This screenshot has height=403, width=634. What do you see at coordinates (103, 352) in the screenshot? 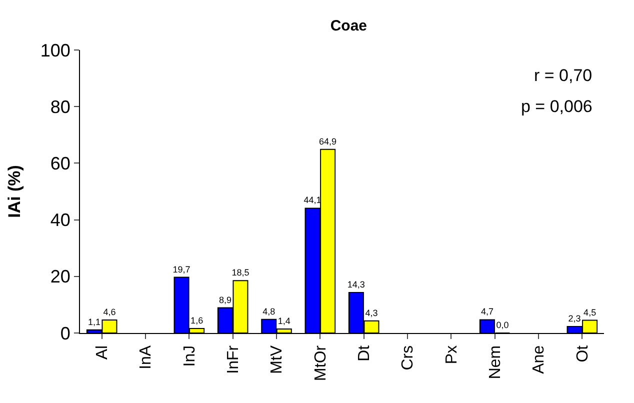
I see `x-tick-label: Al` at bounding box center [103, 352].